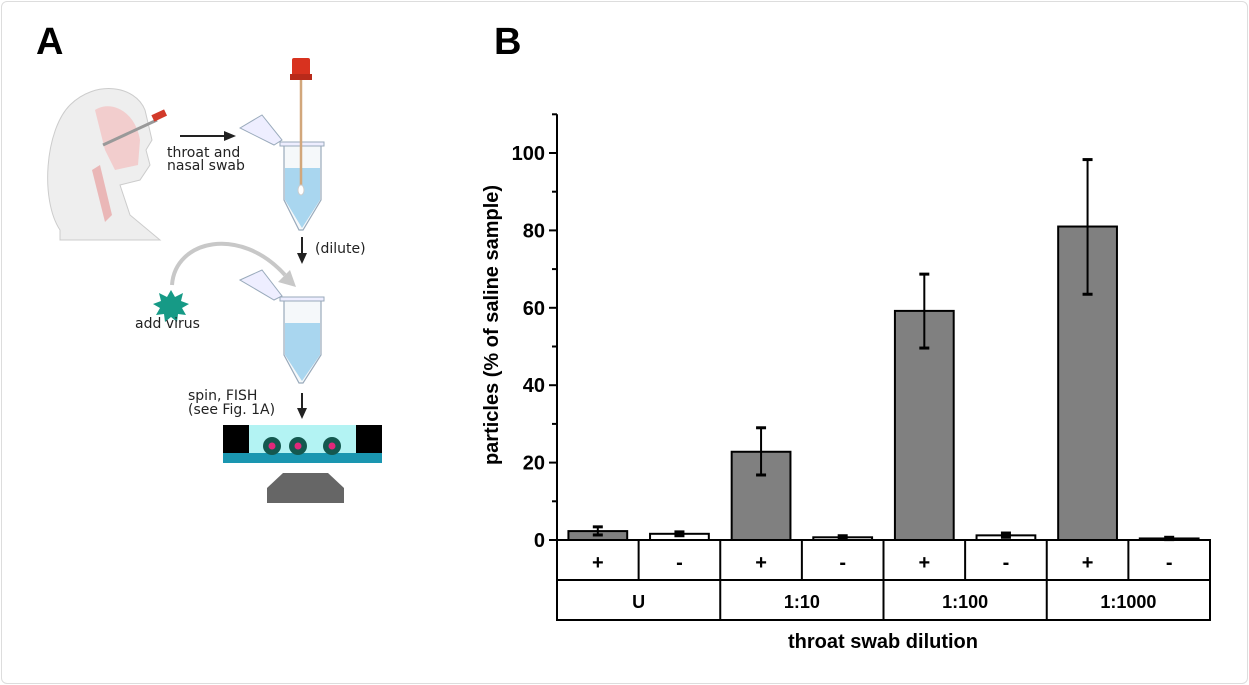 The height and width of the screenshot is (685, 1249). Describe the element at coordinates (534, 231) in the screenshot. I see `y-tick-label: 80` at that location.